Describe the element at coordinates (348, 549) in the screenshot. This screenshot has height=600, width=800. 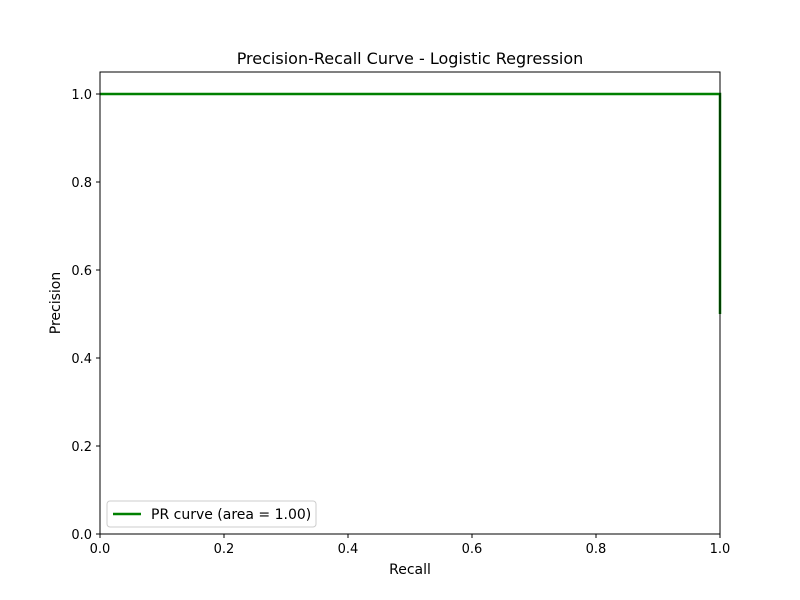
I see `x-tick-label: 0.4` at that location.